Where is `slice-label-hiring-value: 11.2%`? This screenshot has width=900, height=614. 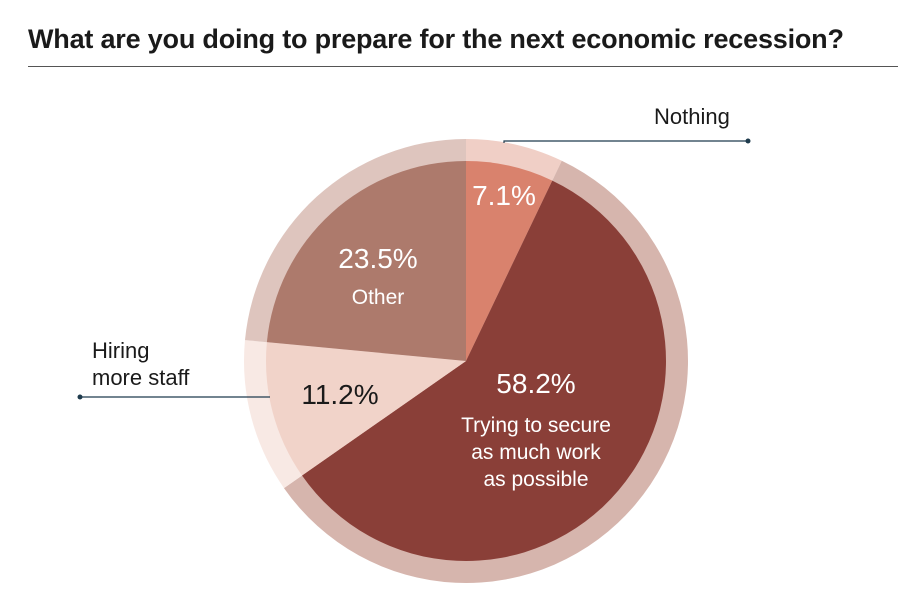 slice-label-hiring-value: 11.2% is located at coordinates (339, 394).